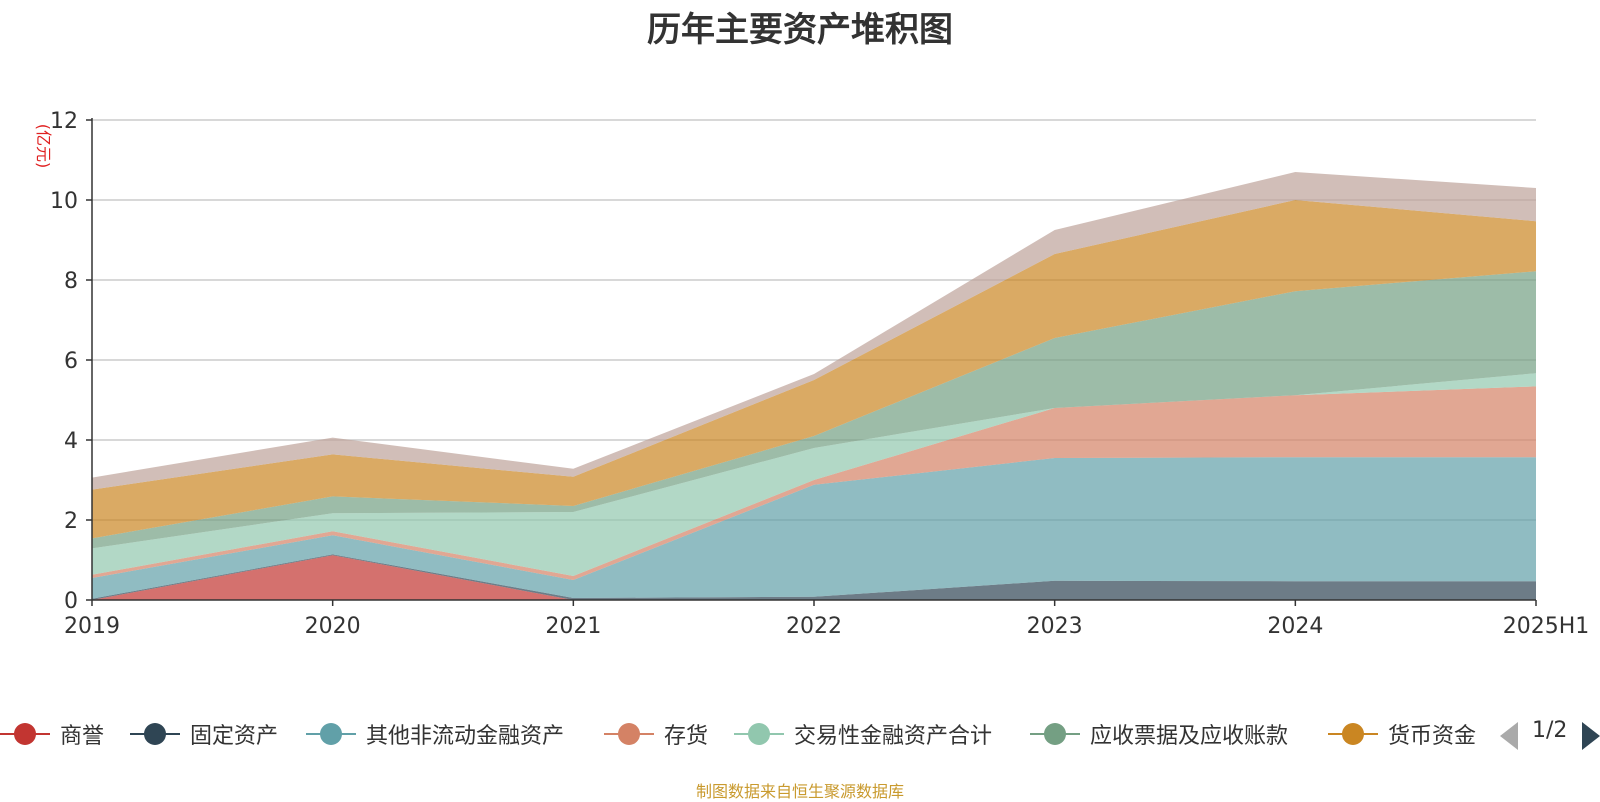 Image resolution: width=1600 pixels, height=802 pixels. Describe the element at coordinates (1546, 626) in the screenshot. I see `x-tick-label: 2025H1` at that location.